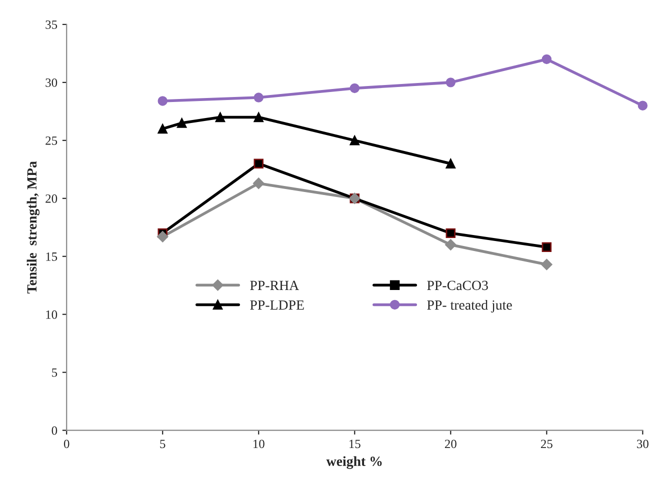 Image resolution: width=666 pixels, height=489 pixels. I want to click on legend-label: PP- treated jute, so click(469, 306).